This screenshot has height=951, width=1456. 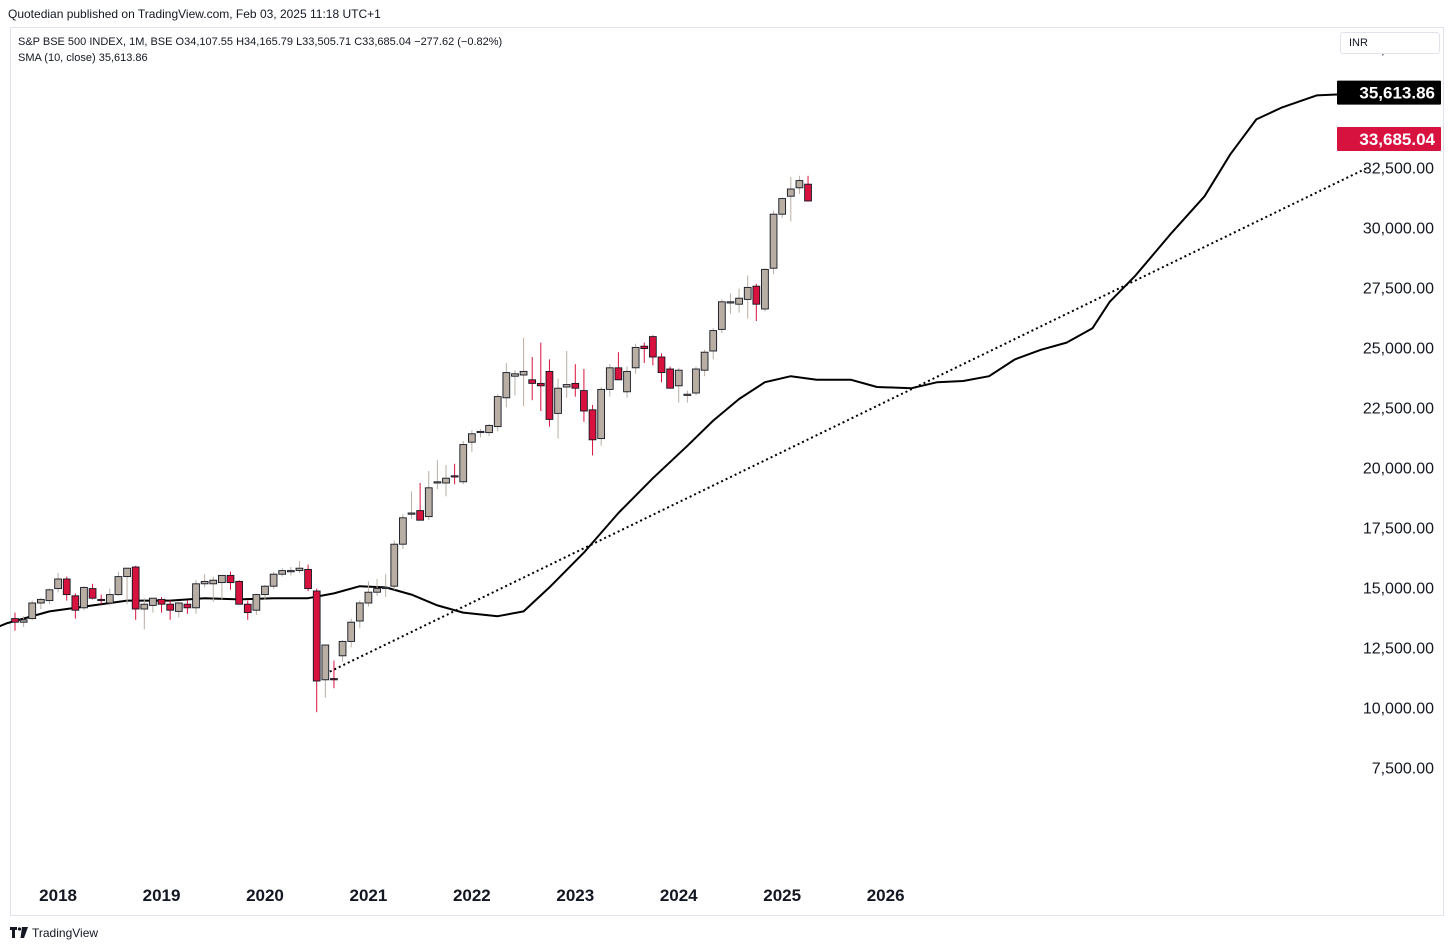 I want to click on price-tick-label: 20,000.00, so click(x=1398, y=468).